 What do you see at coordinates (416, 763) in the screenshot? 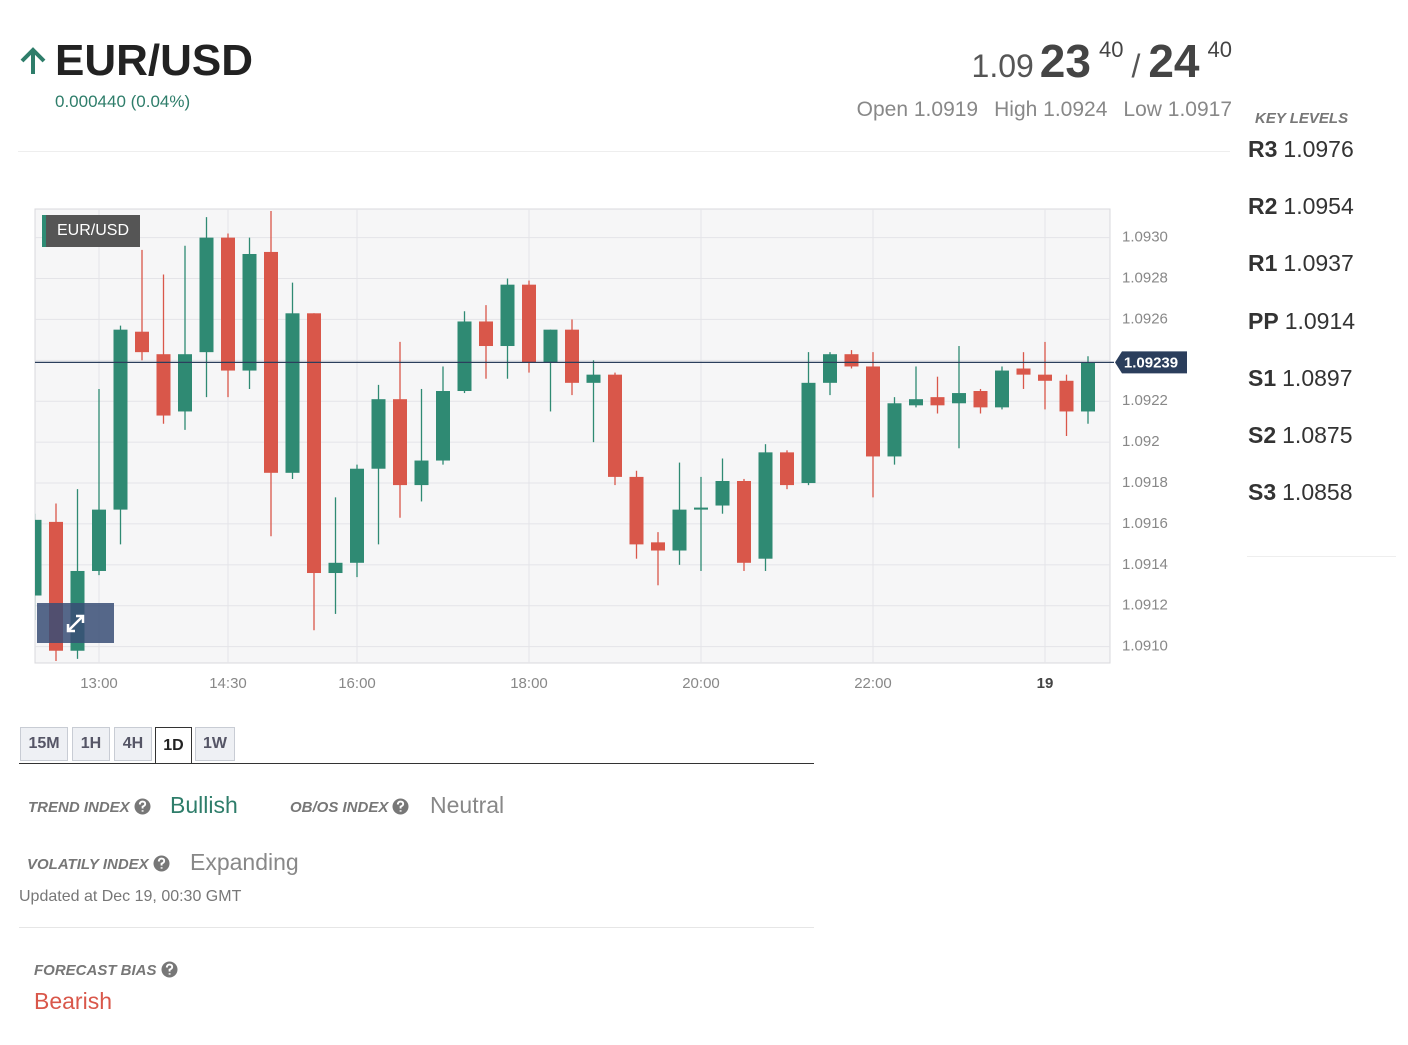
I see `tabs-underline` at bounding box center [416, 763].